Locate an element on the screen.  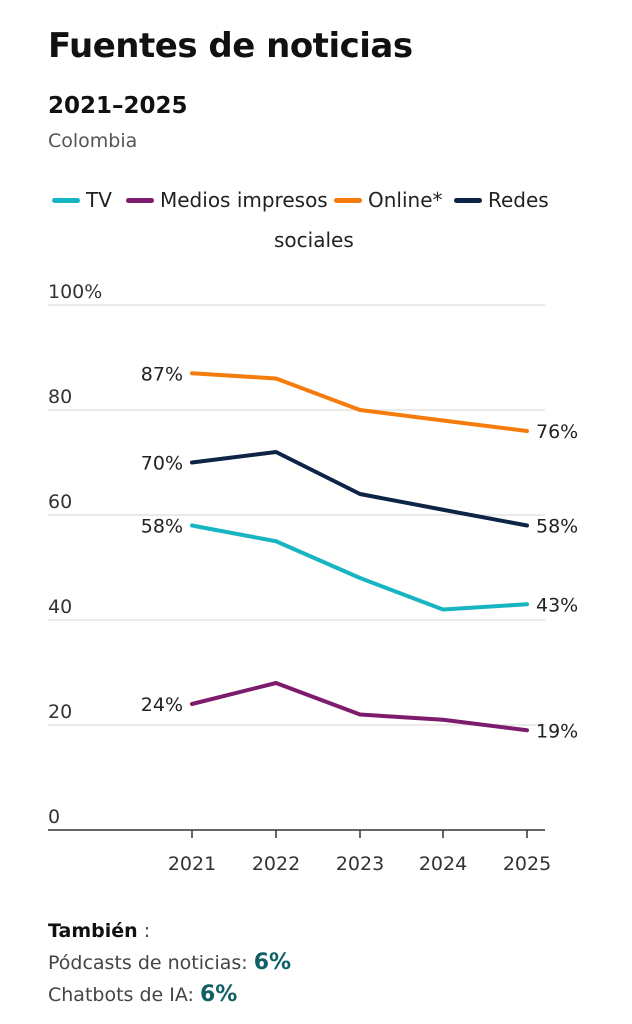
legend-label-online: Online* is located at coordinates (405, 200).